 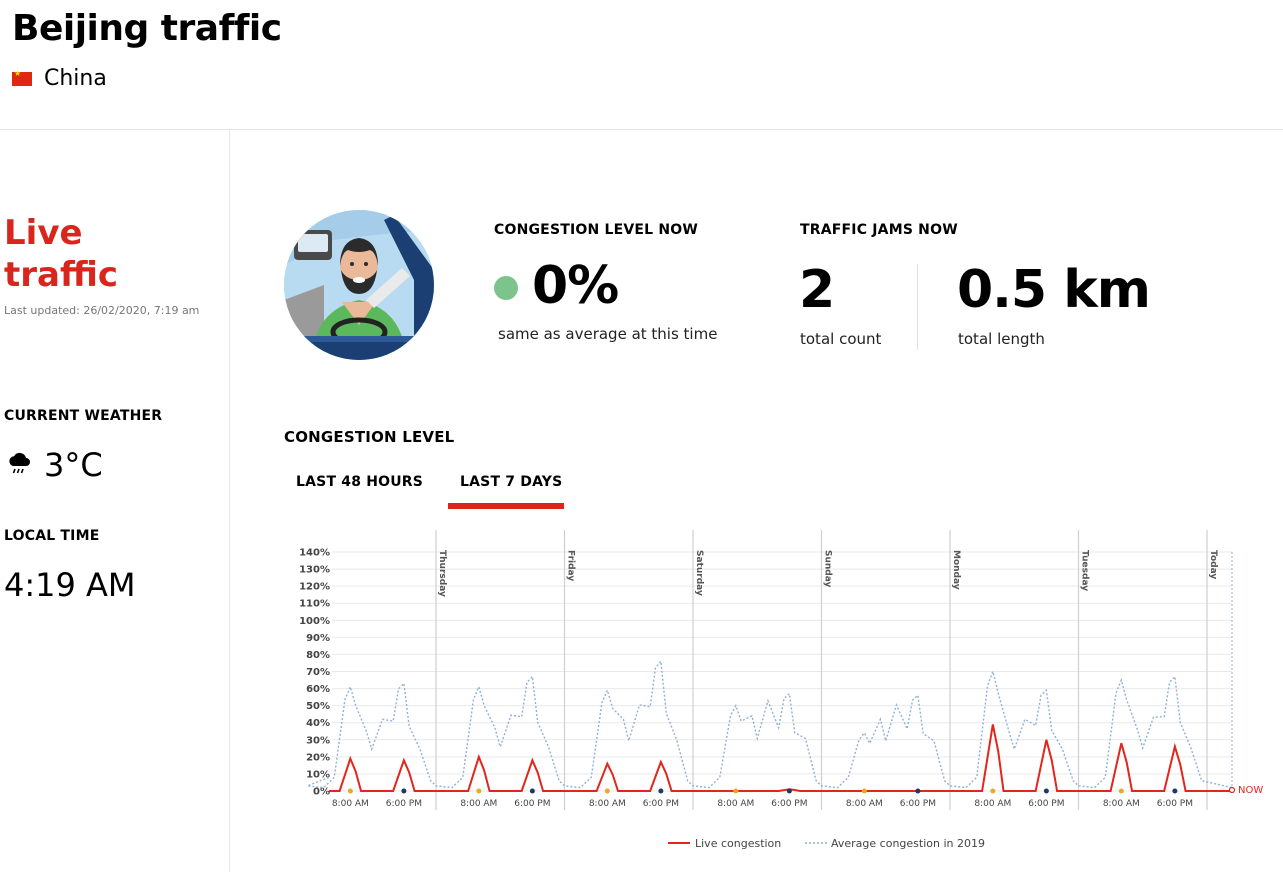 What do you see at coordinates (314, 570) in the screenshot?
I see `y-tick-label: 130%` at bounding box center [314, 570].